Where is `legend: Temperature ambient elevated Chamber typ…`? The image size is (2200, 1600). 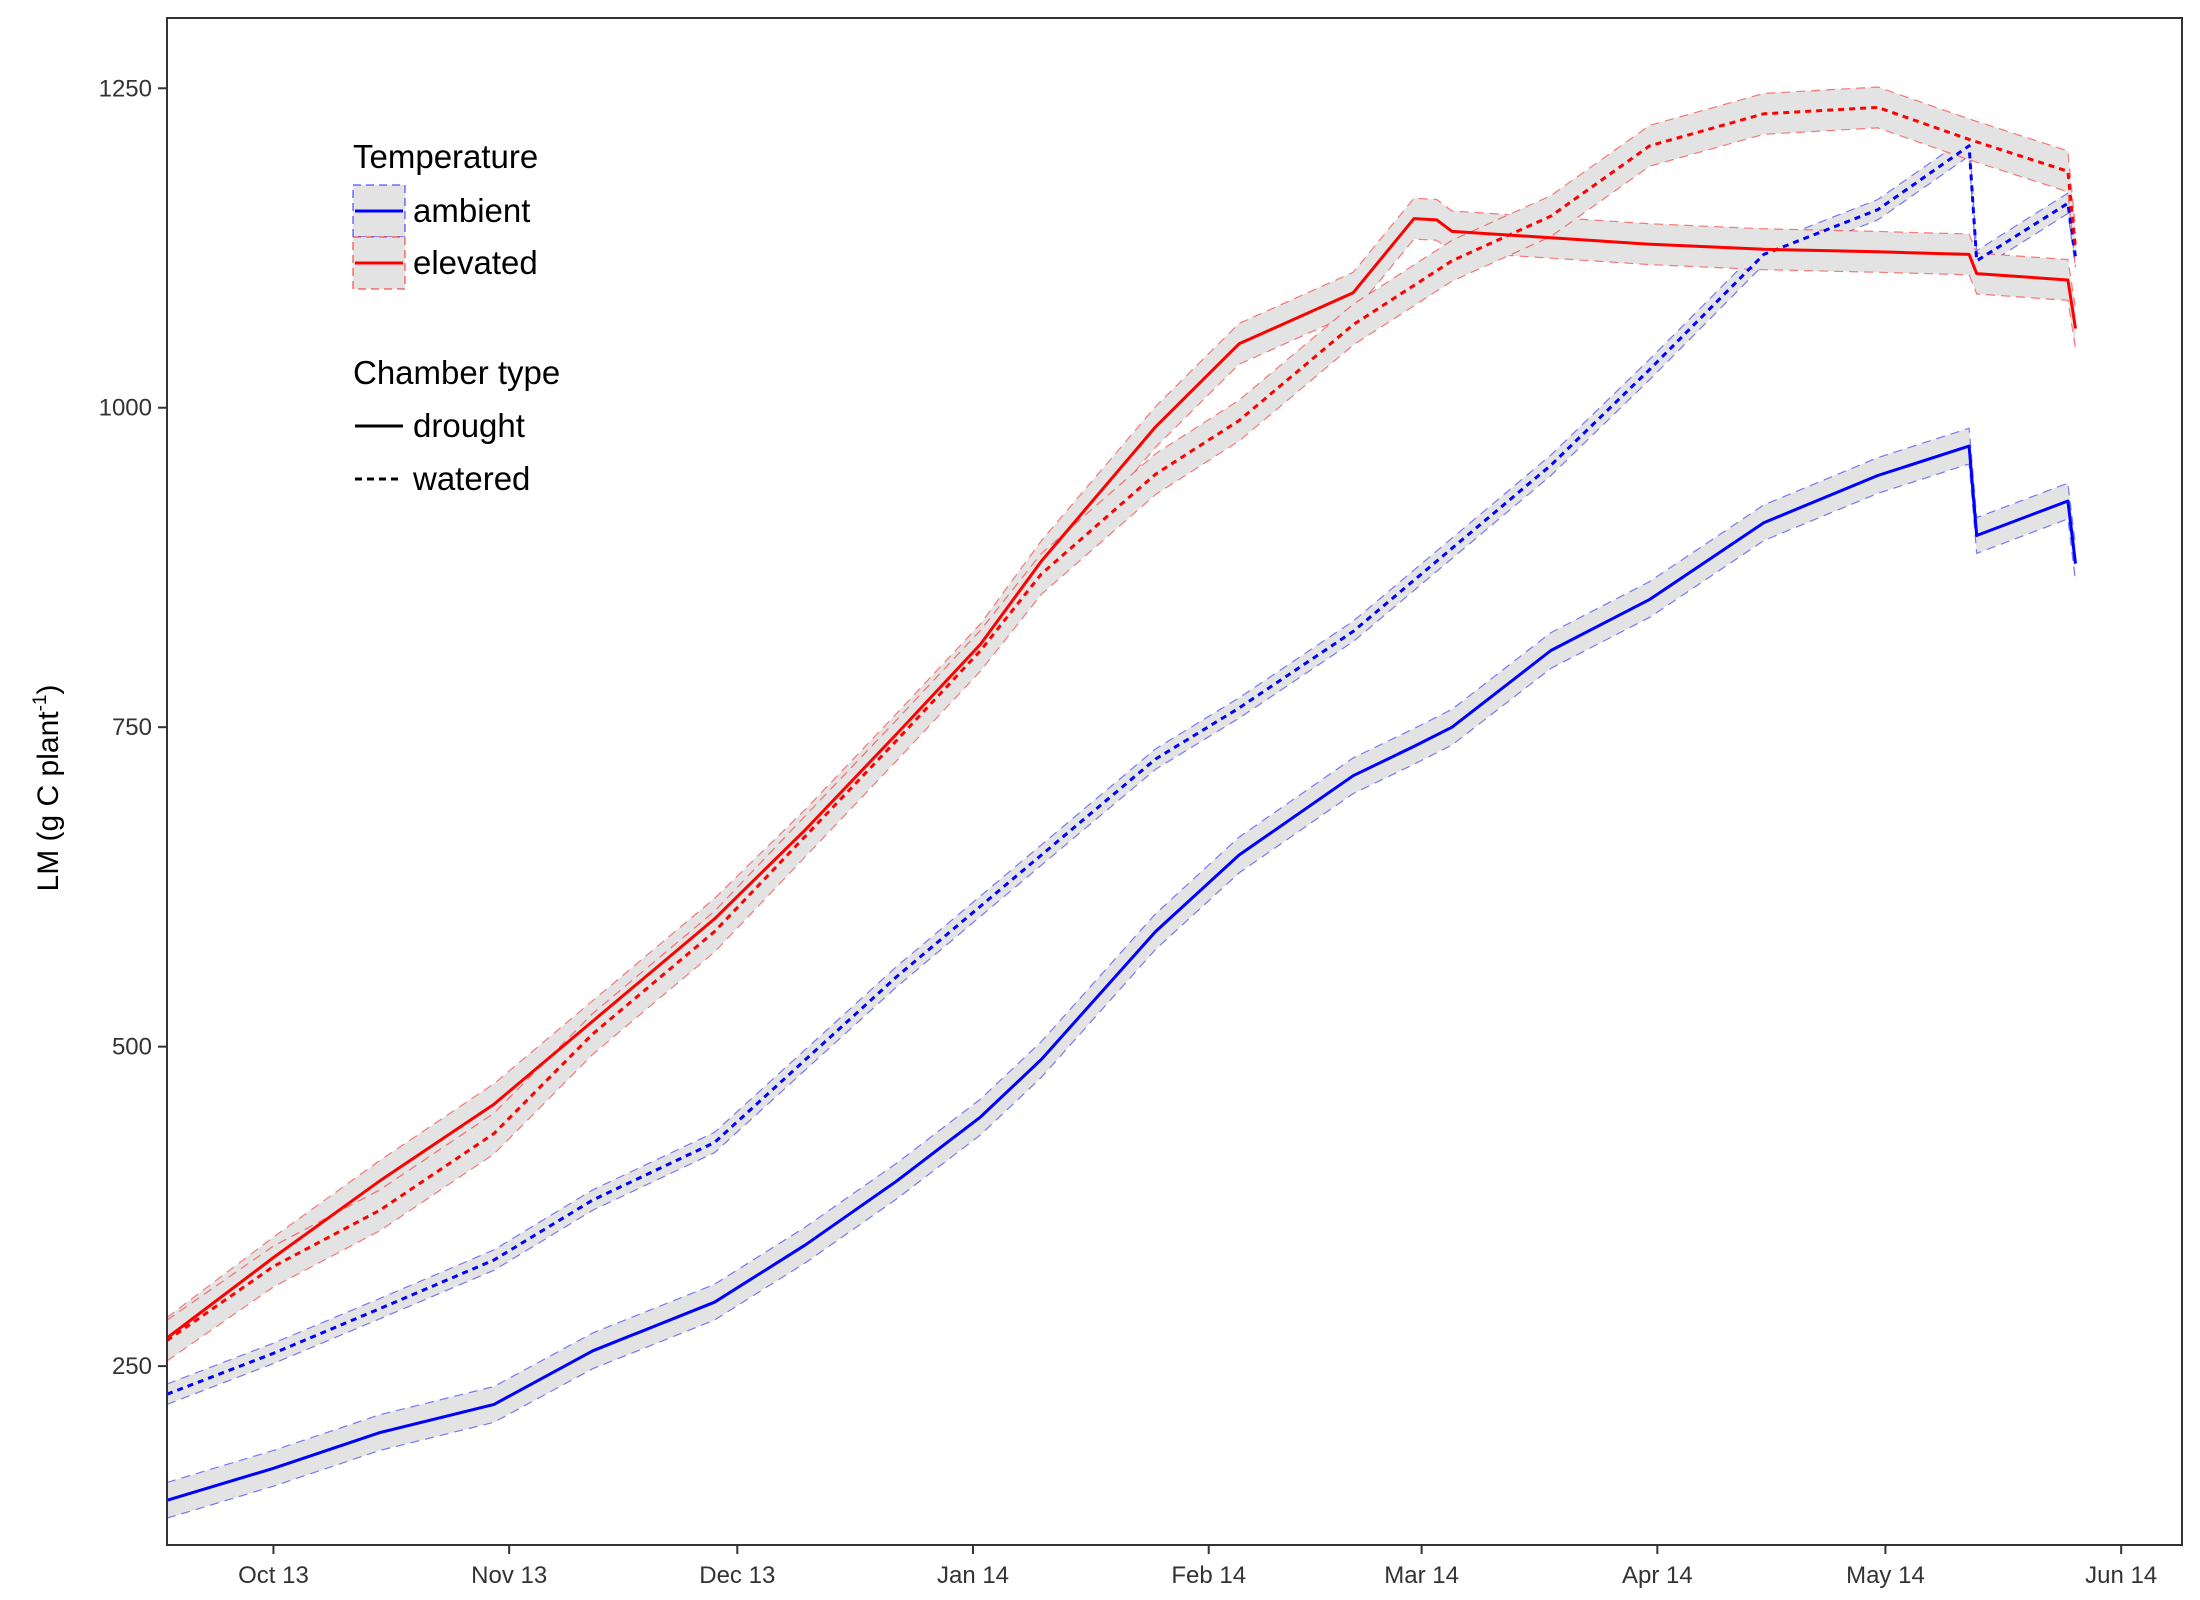 legend: Temperature ambient elevated Chamber typ… is located at coordinates (456, 317).